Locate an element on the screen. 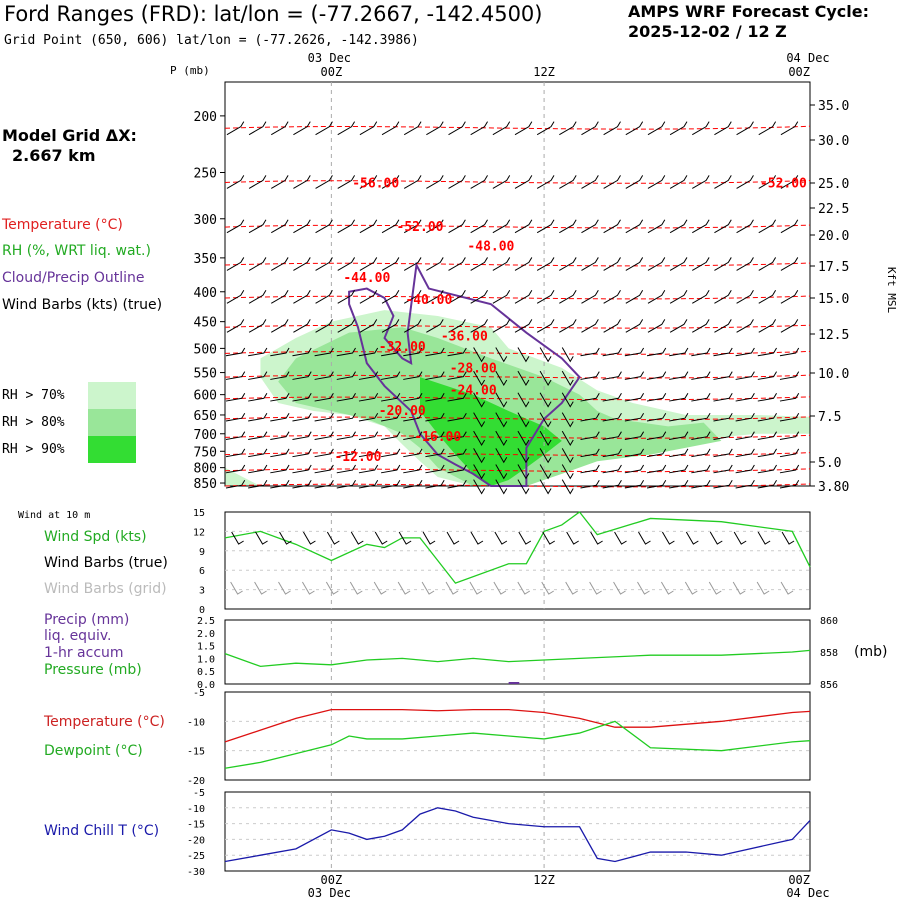 Image resolution: width=900 pixels, height=900 pixels. height-tick-label: 5.0 is located at coordinates (829, 463).